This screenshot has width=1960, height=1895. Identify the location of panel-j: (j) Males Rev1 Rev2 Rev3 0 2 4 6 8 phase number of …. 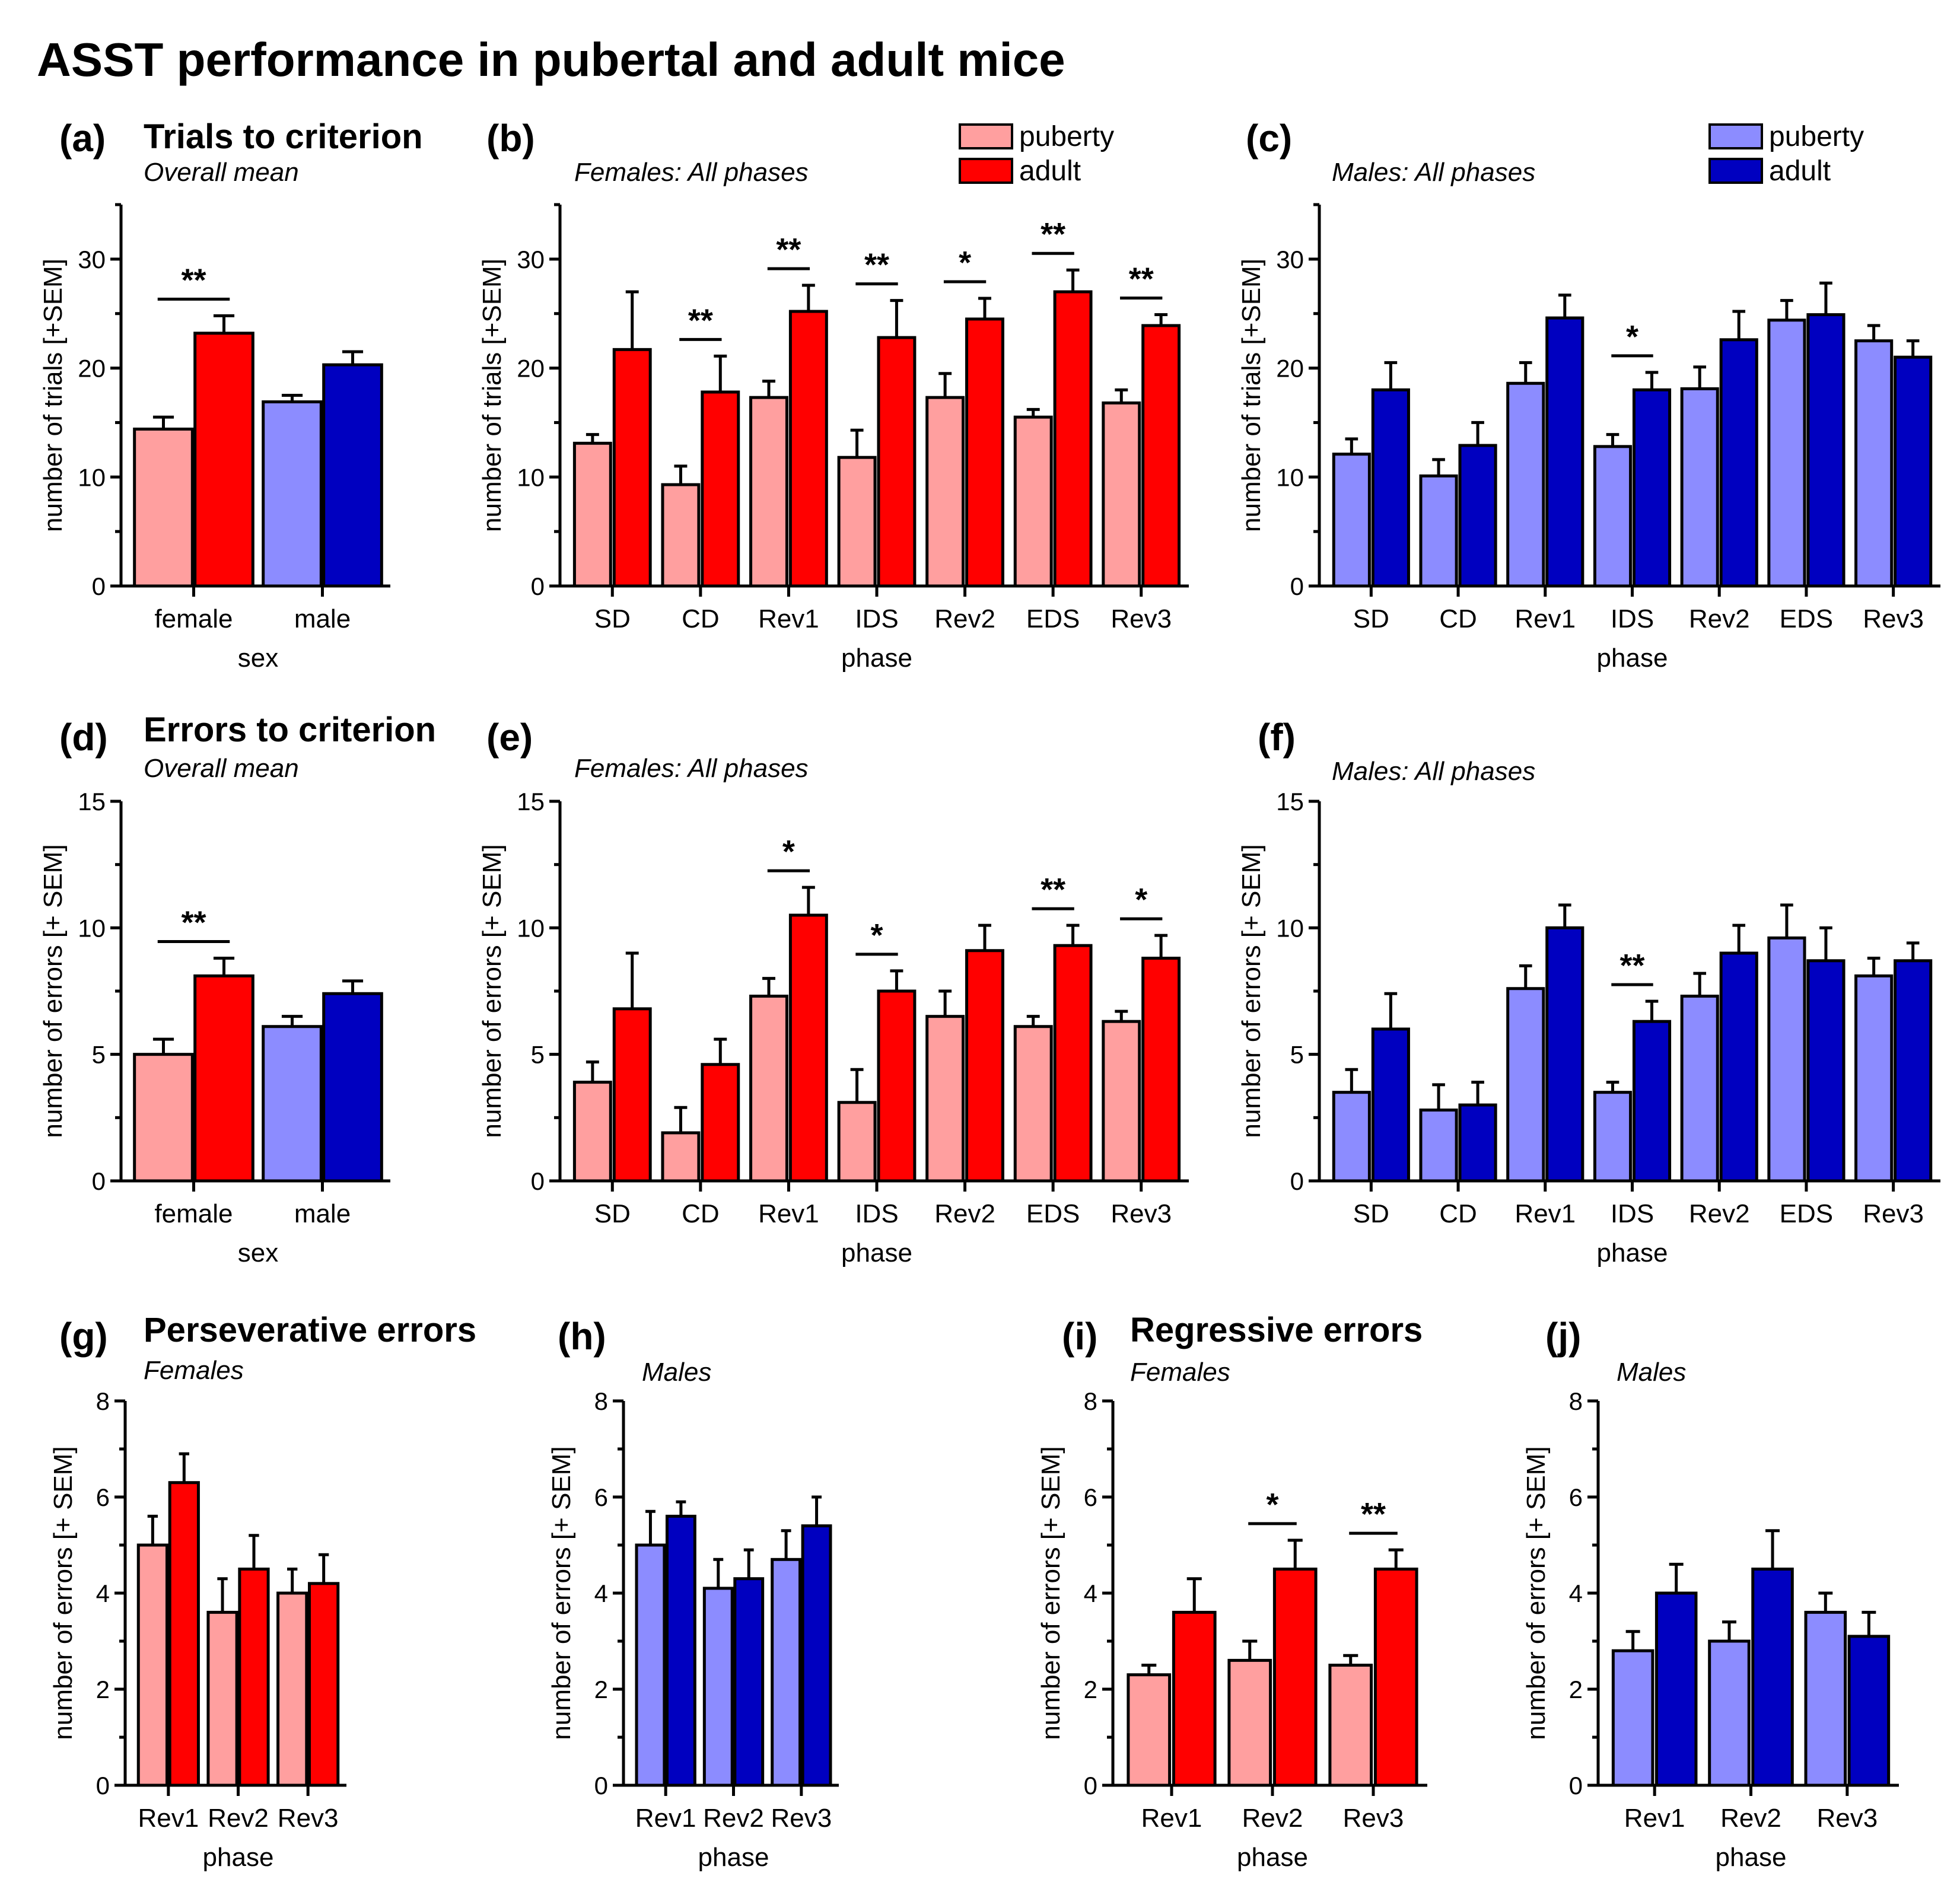
(1710, 1593).